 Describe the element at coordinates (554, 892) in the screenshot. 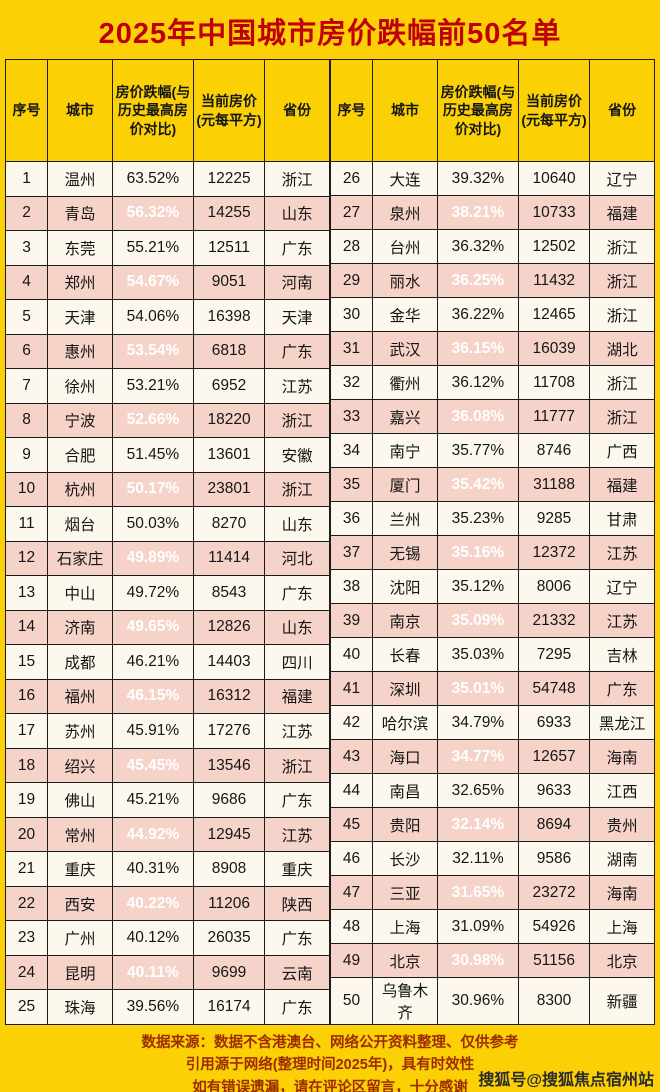

I see `price-cell: 23272` at that location.